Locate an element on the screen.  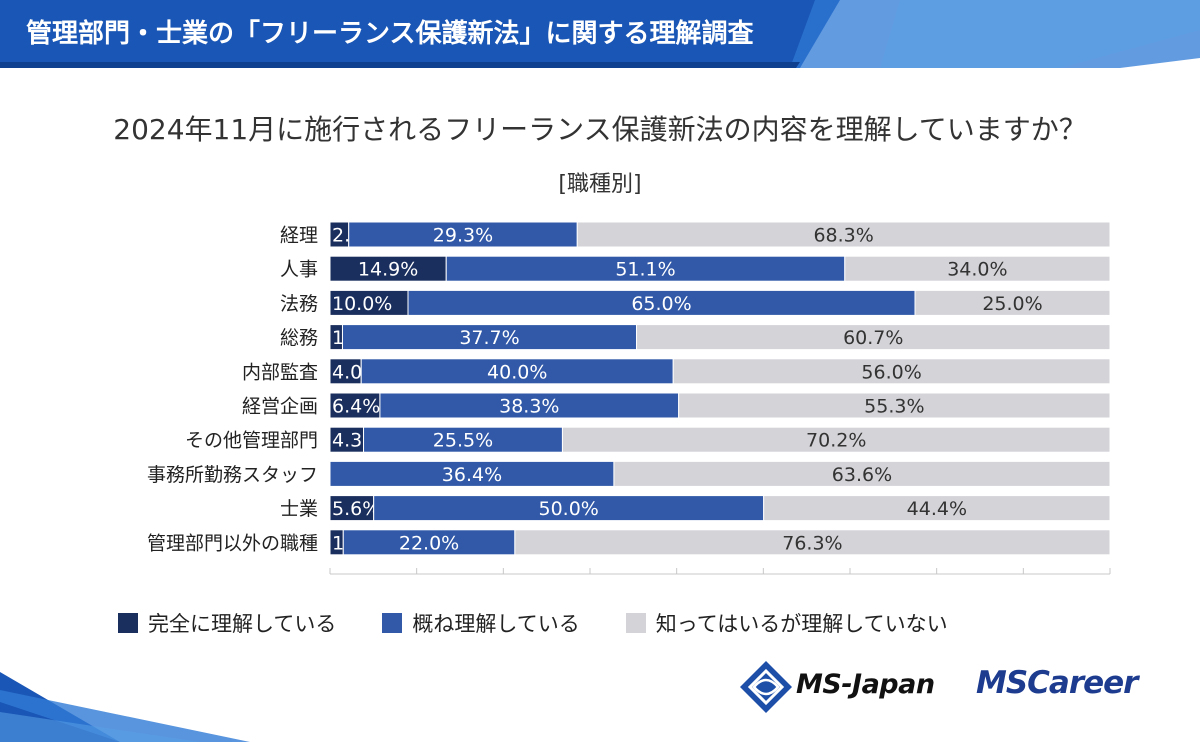
value-label-partial: 22.0% is located at coordinates (429, 543).